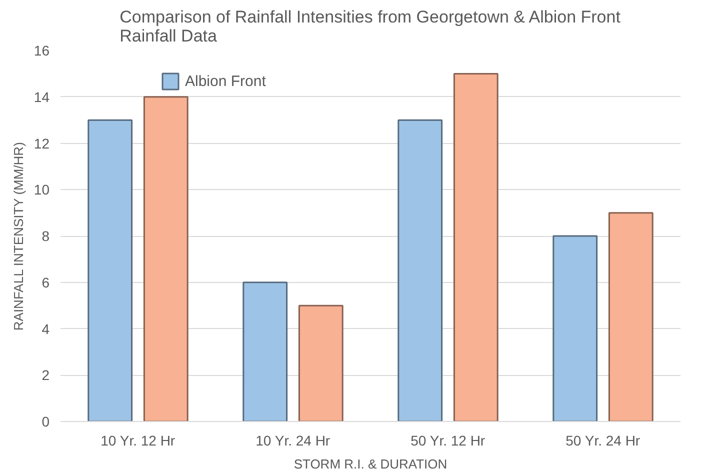  What do you see at coordinates (42, 96) in the screenshot?
I see `y-tick-label: 14` at bounding box center [42, 96].